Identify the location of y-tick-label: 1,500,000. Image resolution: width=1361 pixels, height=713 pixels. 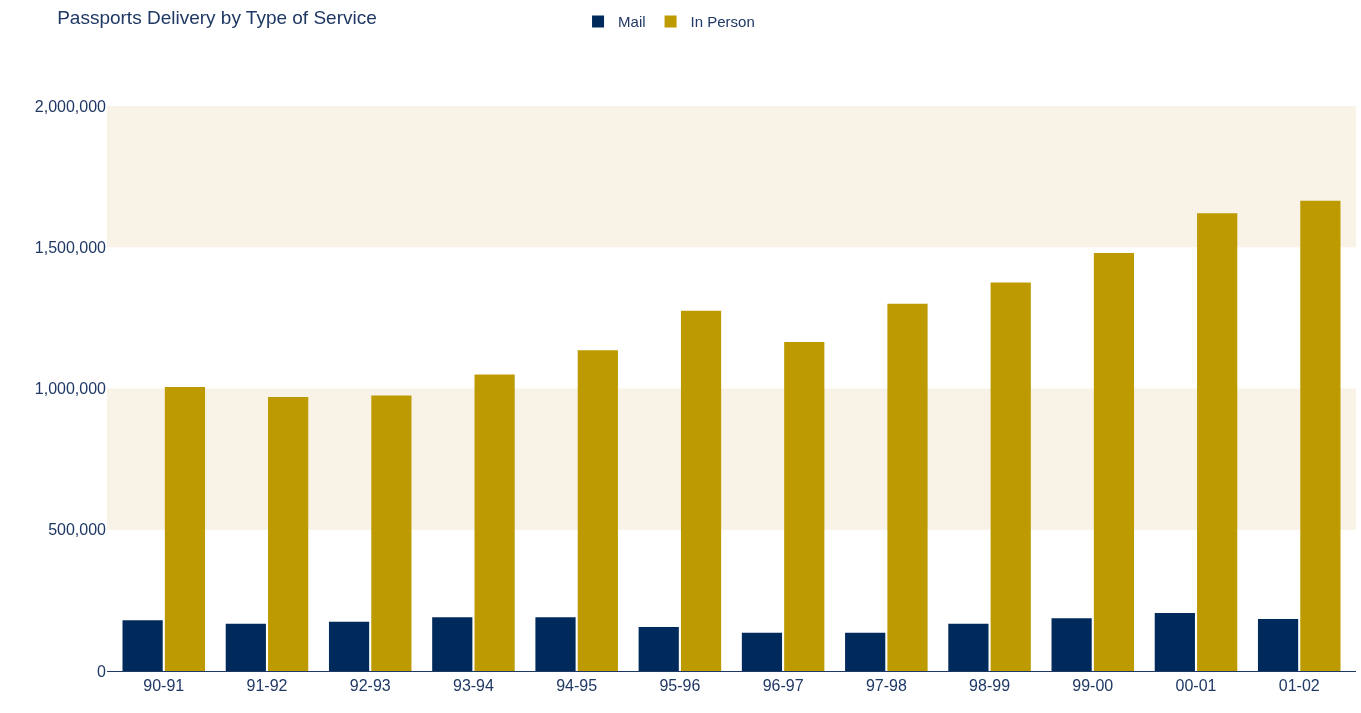
(70, 247).